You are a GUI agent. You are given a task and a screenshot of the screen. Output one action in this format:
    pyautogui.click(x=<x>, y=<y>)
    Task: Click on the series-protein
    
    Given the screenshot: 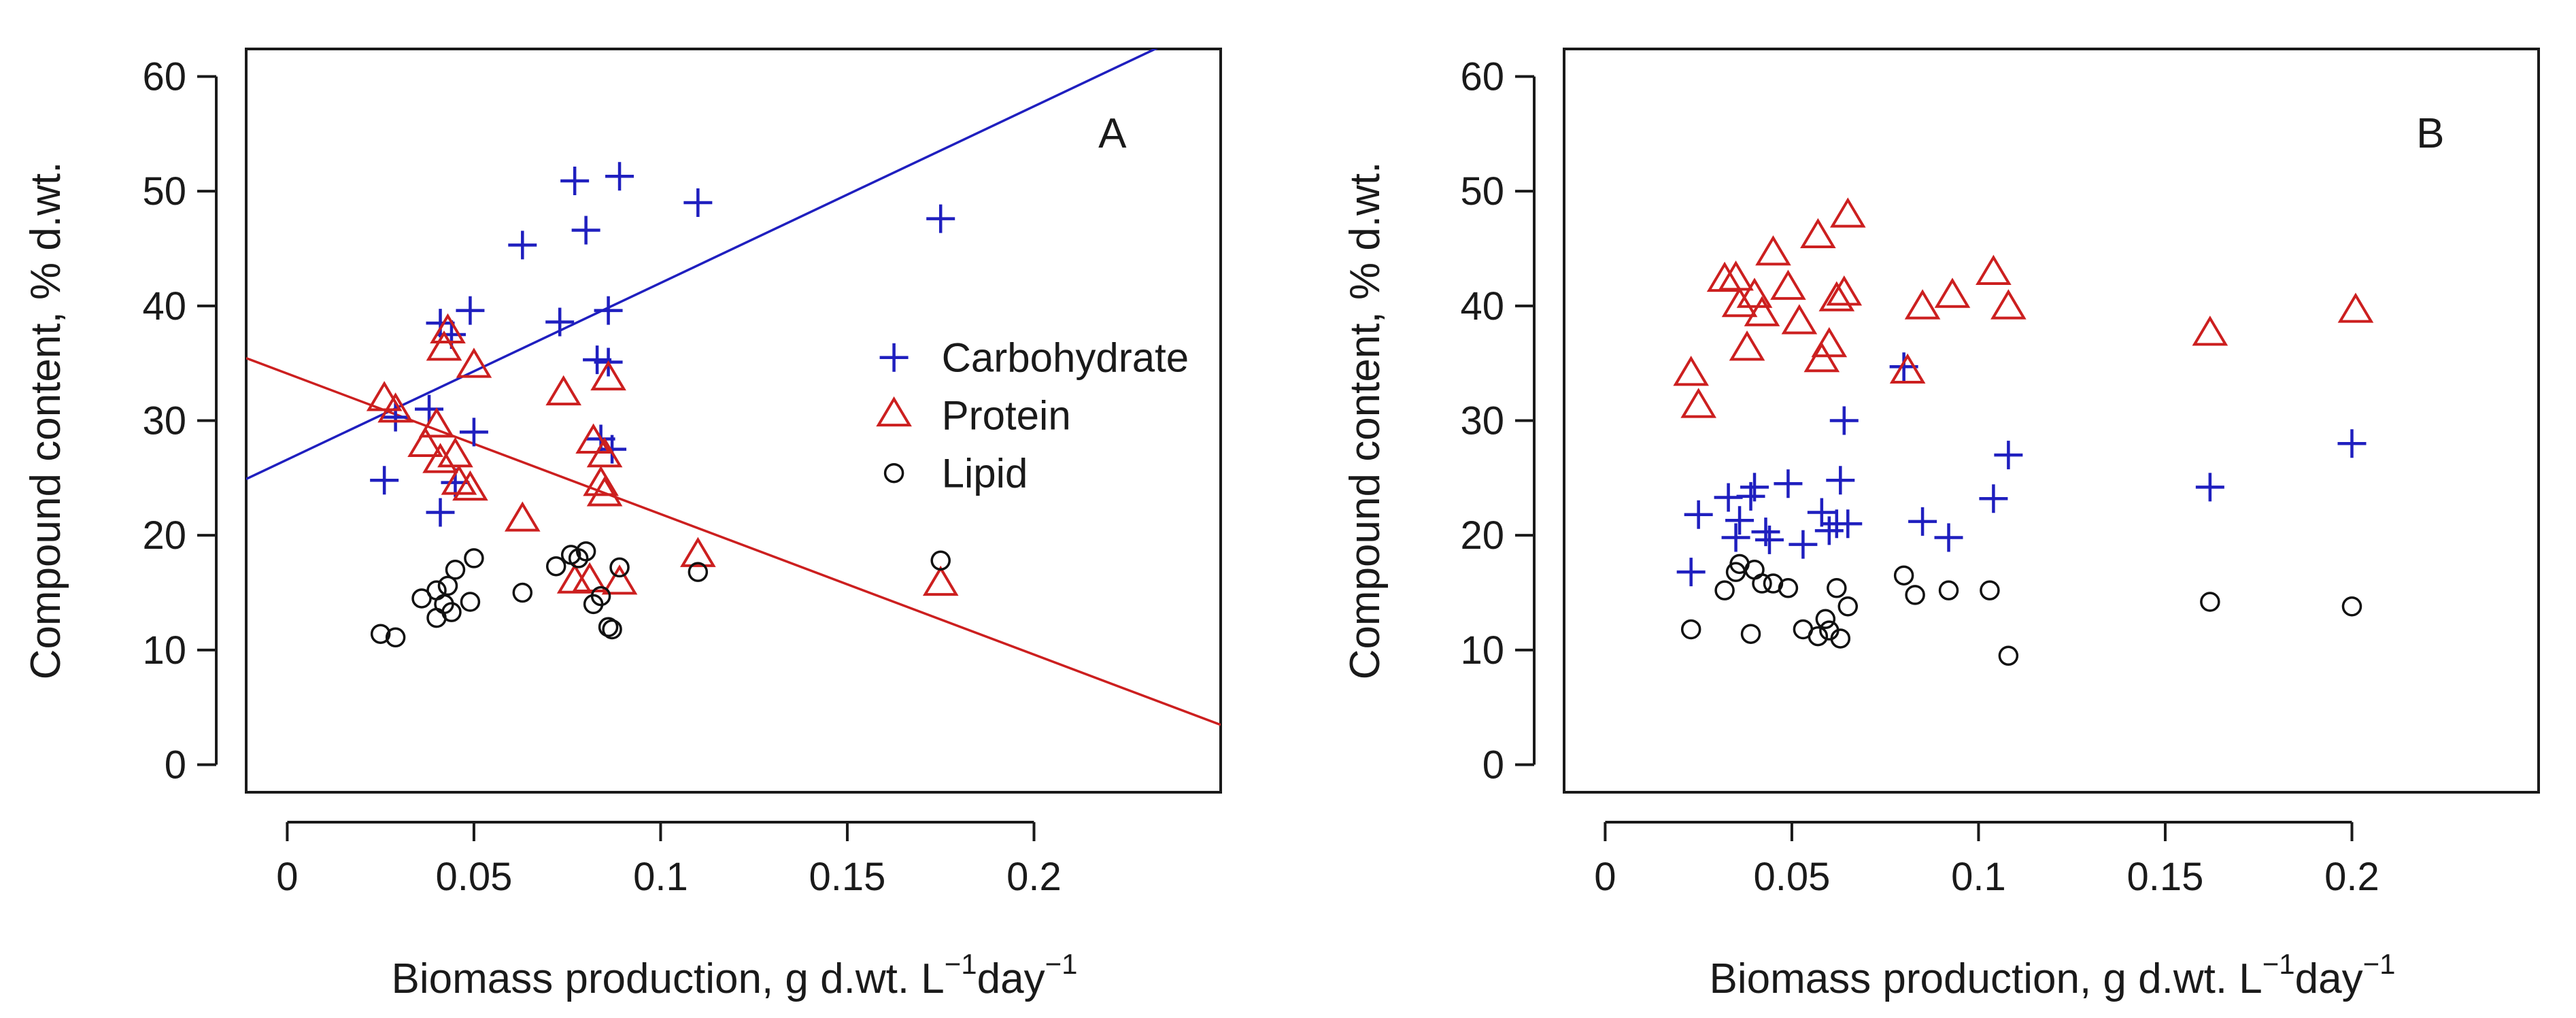 What is the action you would take?
    pyautogui.click(x=2023, y=307)
    